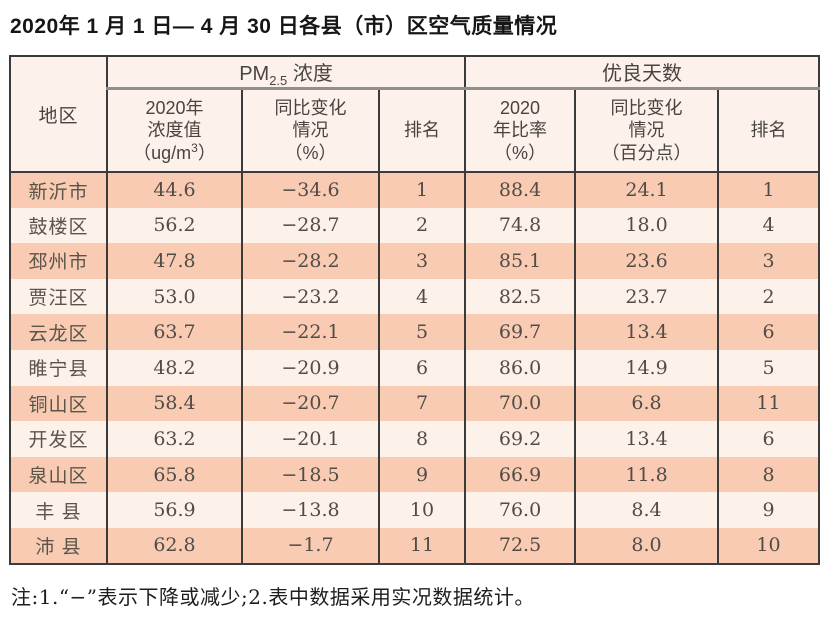 The height and width of the screenshot is (620, 825). I want to click on good-change-cell: 14.9, so click(646, 367).